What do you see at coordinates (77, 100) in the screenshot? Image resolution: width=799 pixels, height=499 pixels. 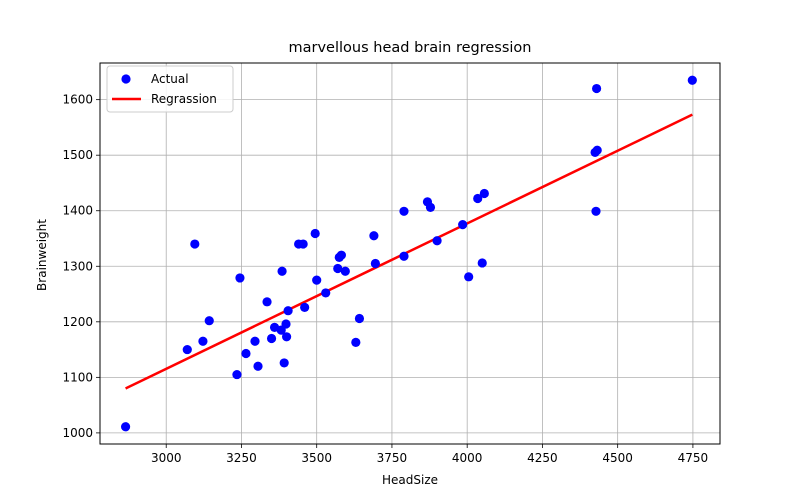 I see `y-tick-label: 1600` at bounding box center [77, 100].